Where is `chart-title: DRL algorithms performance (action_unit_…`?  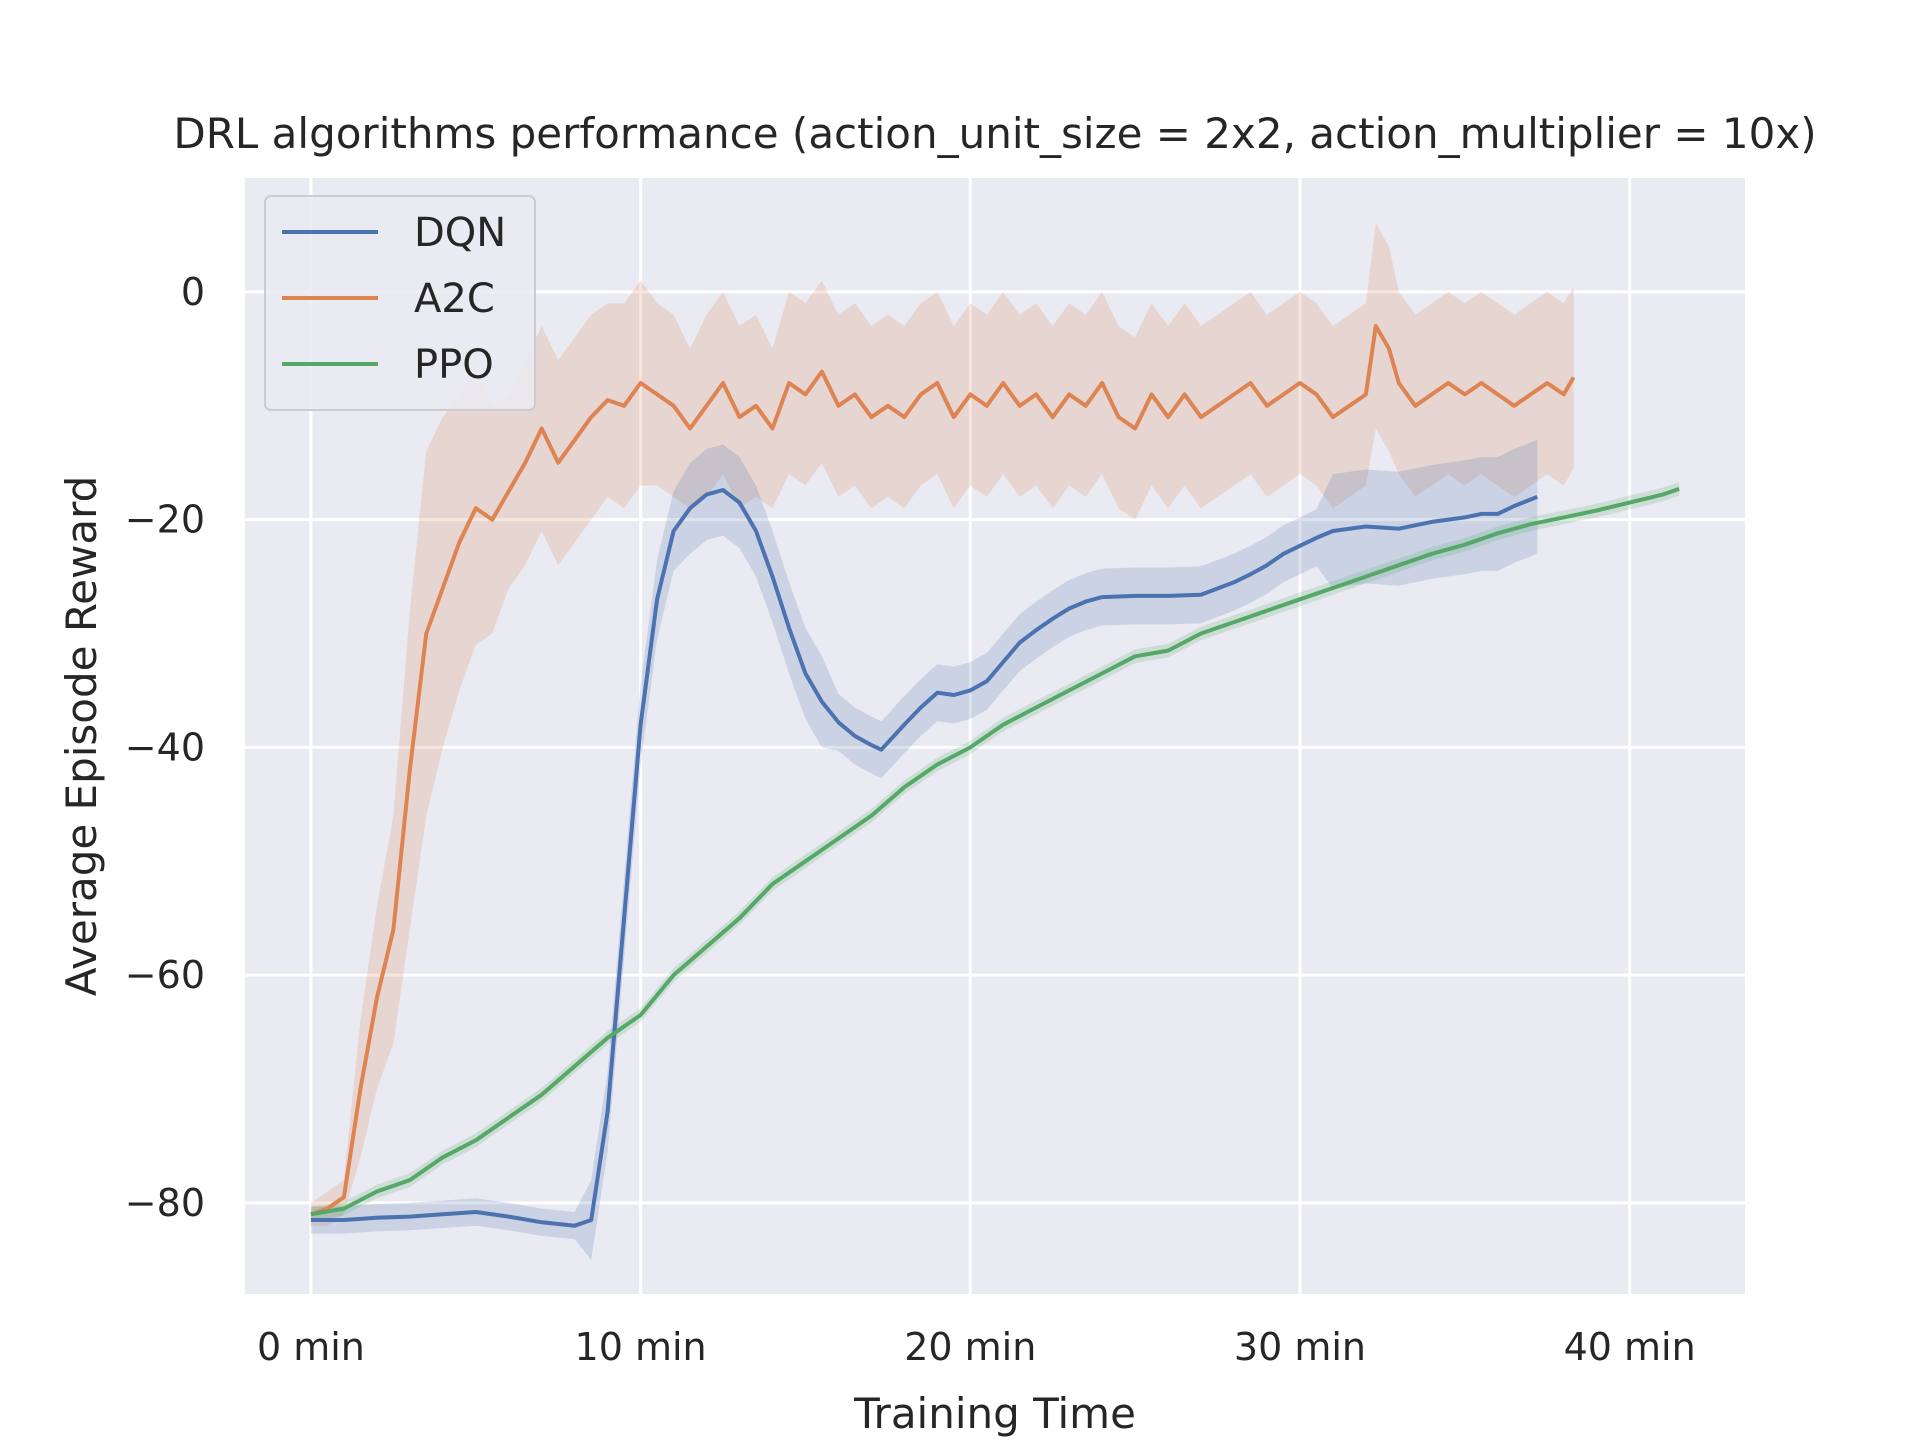
chart-title: DRL algorithms performance (action_unit_… is located at coordinates (994, 133).